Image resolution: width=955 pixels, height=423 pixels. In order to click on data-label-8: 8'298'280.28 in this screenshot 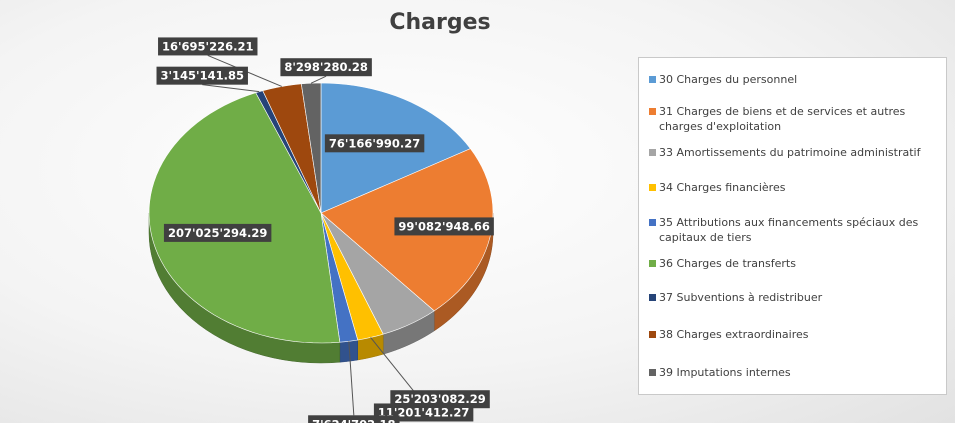, I will do `click(325, 67)`.